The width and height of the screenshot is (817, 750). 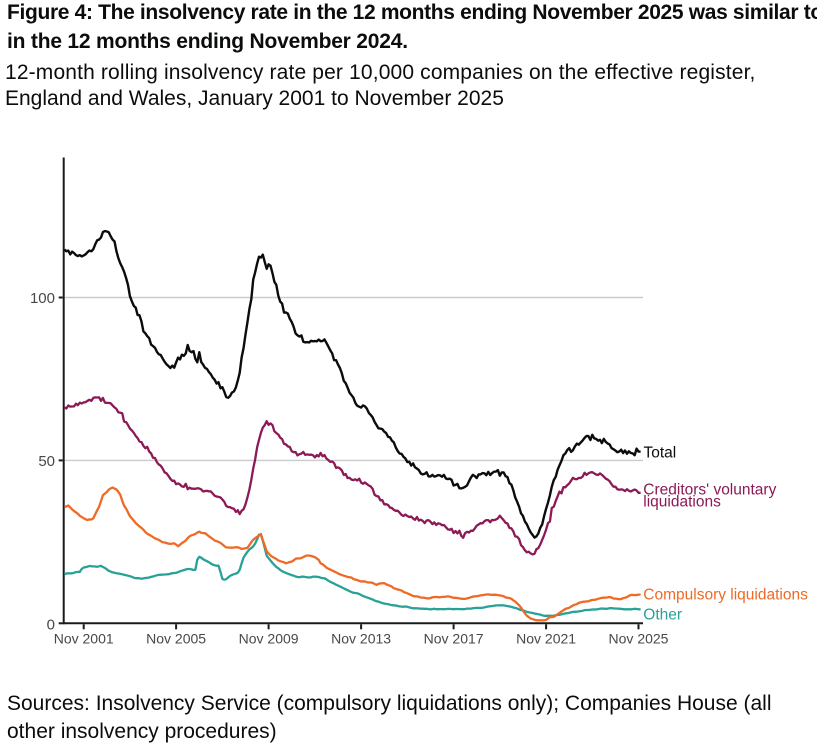 What do you see at coordinates (361, 638) in the screenshot?
I see `svg-text: Nov 2013` at bounding box center [361, 638].